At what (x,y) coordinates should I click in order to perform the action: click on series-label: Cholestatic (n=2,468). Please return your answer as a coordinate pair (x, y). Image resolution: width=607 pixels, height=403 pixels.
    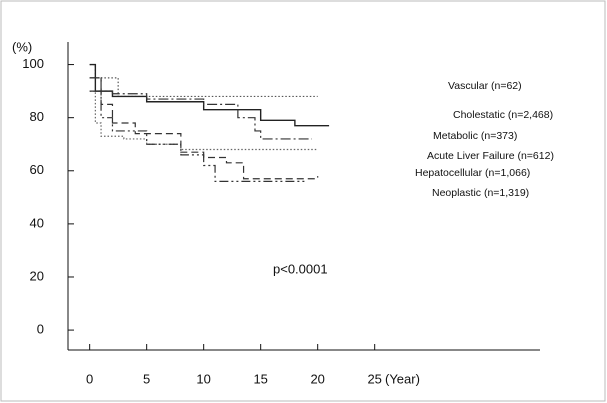
    Looking at the image, I should click on (503, 115).